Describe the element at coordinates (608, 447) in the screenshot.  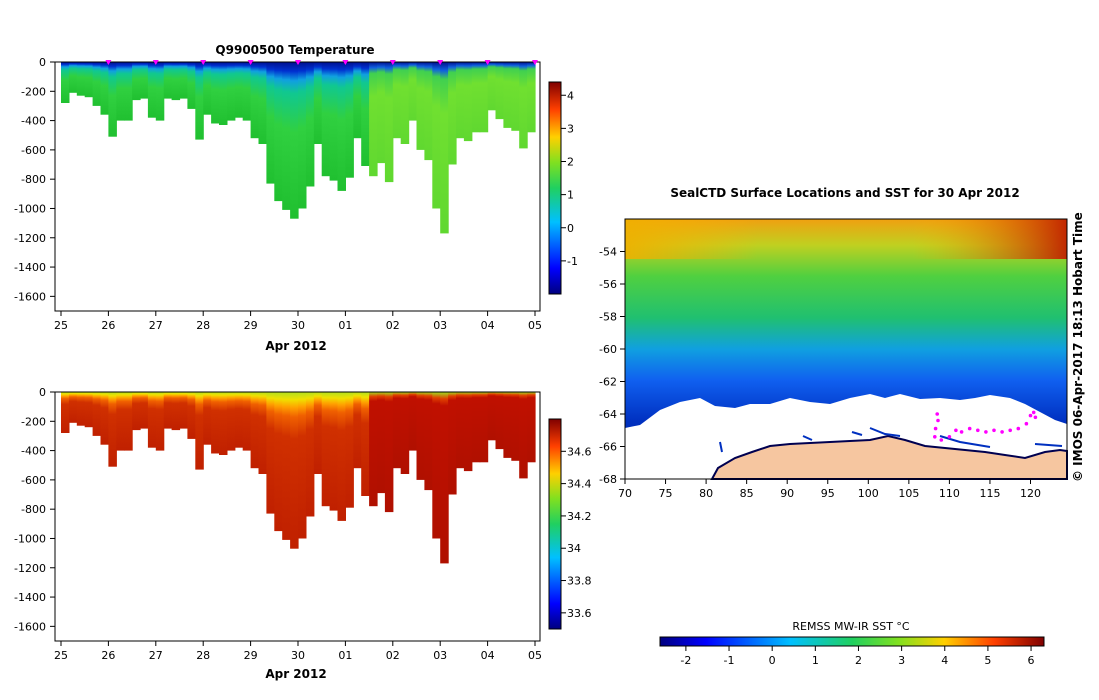
I see `latitude-tick-label: -66` at that location.